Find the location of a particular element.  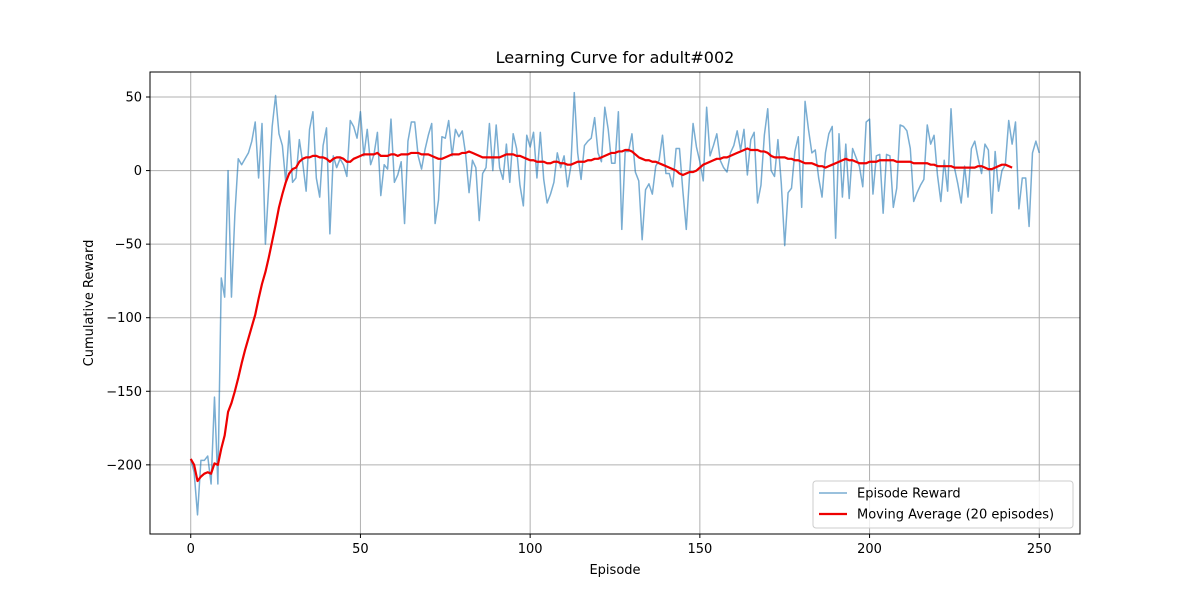

x-tick-label: 150 is located at coordinates (699, 549).